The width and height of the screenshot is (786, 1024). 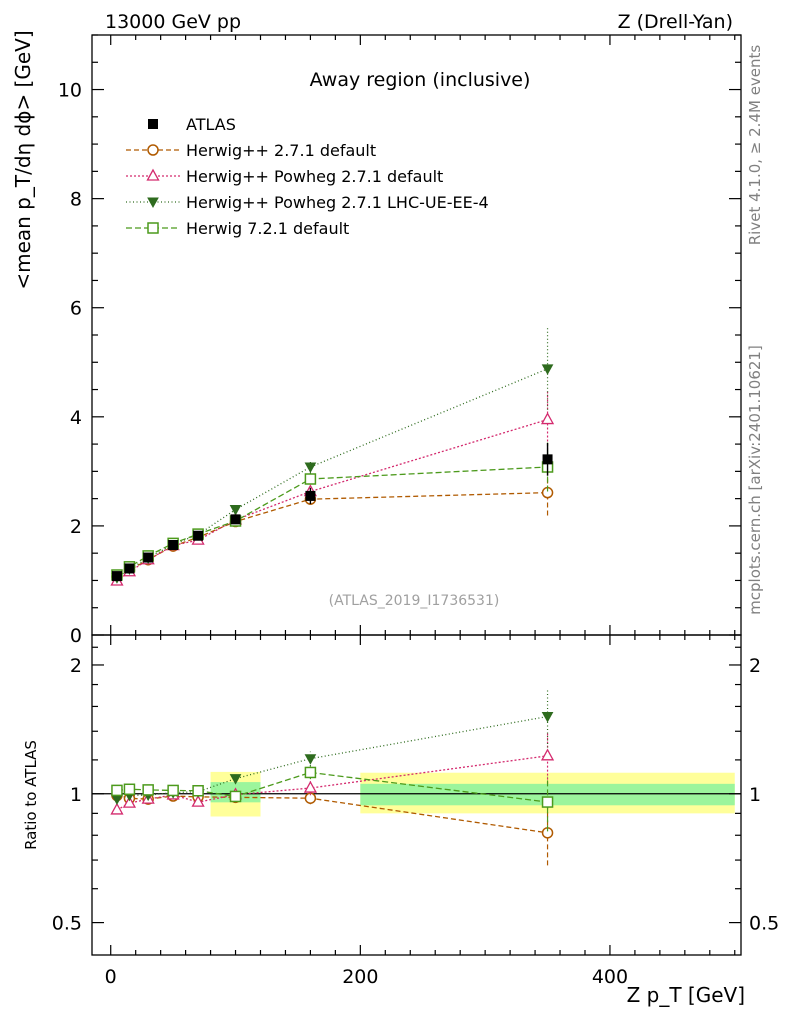 What do you see at coordinates (755, 480) in the screenshot?
I see `mcplots-label: mcplots.cern.ch [arXiv:2401.10621]` at bounding box center [755, 480].